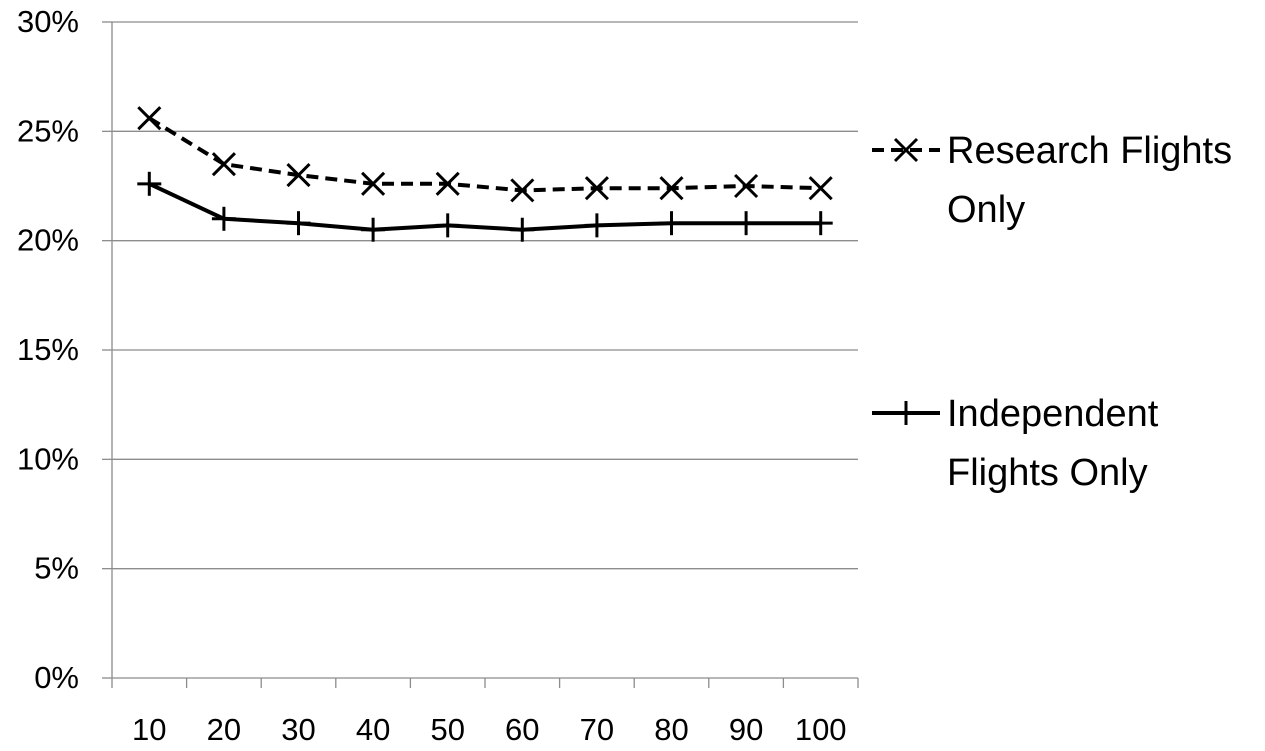 Image resolution: width=1265 pixels, height=751 pixels. What do you see at coordinates (447, 729) in the screenshot?
I see `x-tick-label: 50` at bounding box center [447, 729].